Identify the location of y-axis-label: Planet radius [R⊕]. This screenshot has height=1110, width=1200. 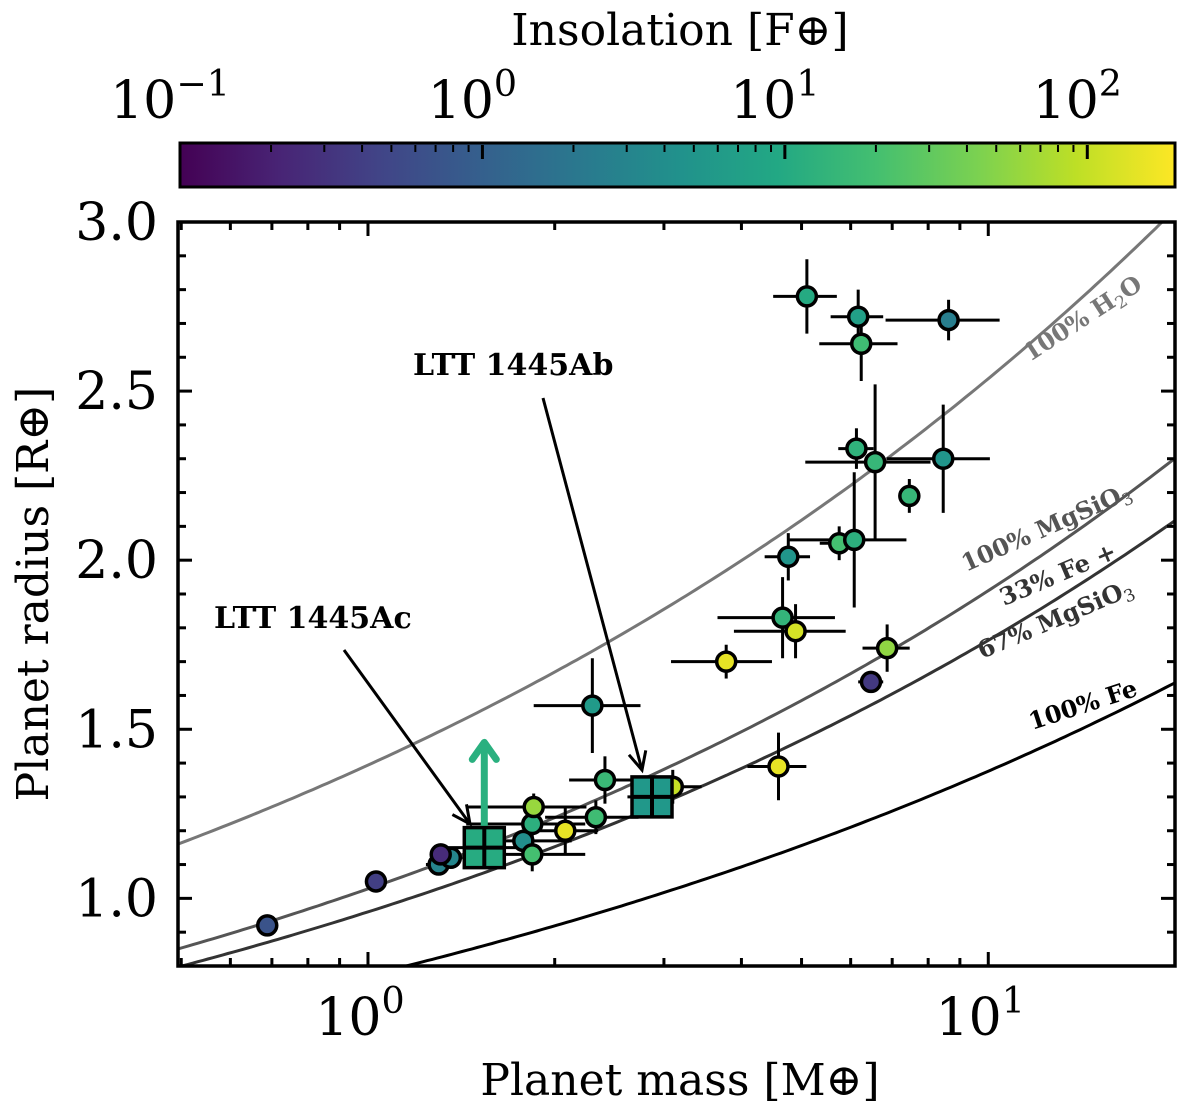
(33, 594).